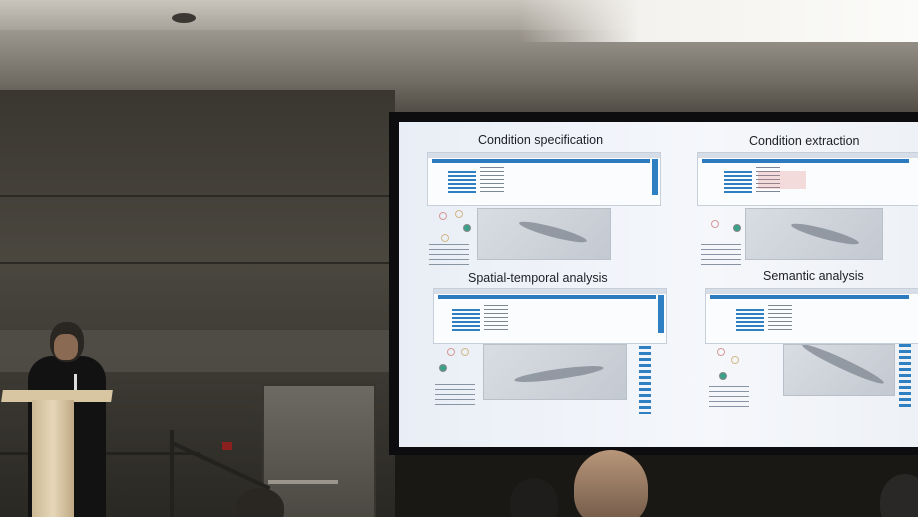  Describe the element at coordinates (227, 446) in the screenshot. I see `exit-sign` at that location.